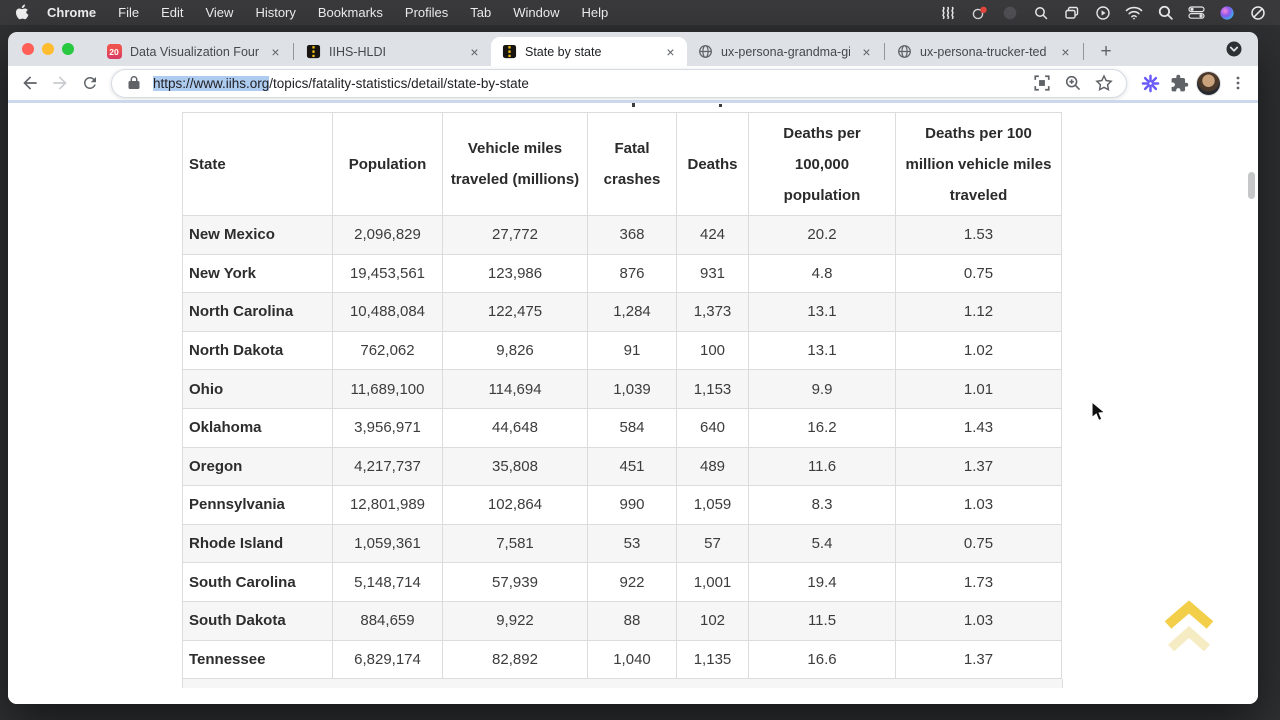 This screenshot has width=1280, height=720. I want to click on cell-value: 1,001, so click(712, 582).